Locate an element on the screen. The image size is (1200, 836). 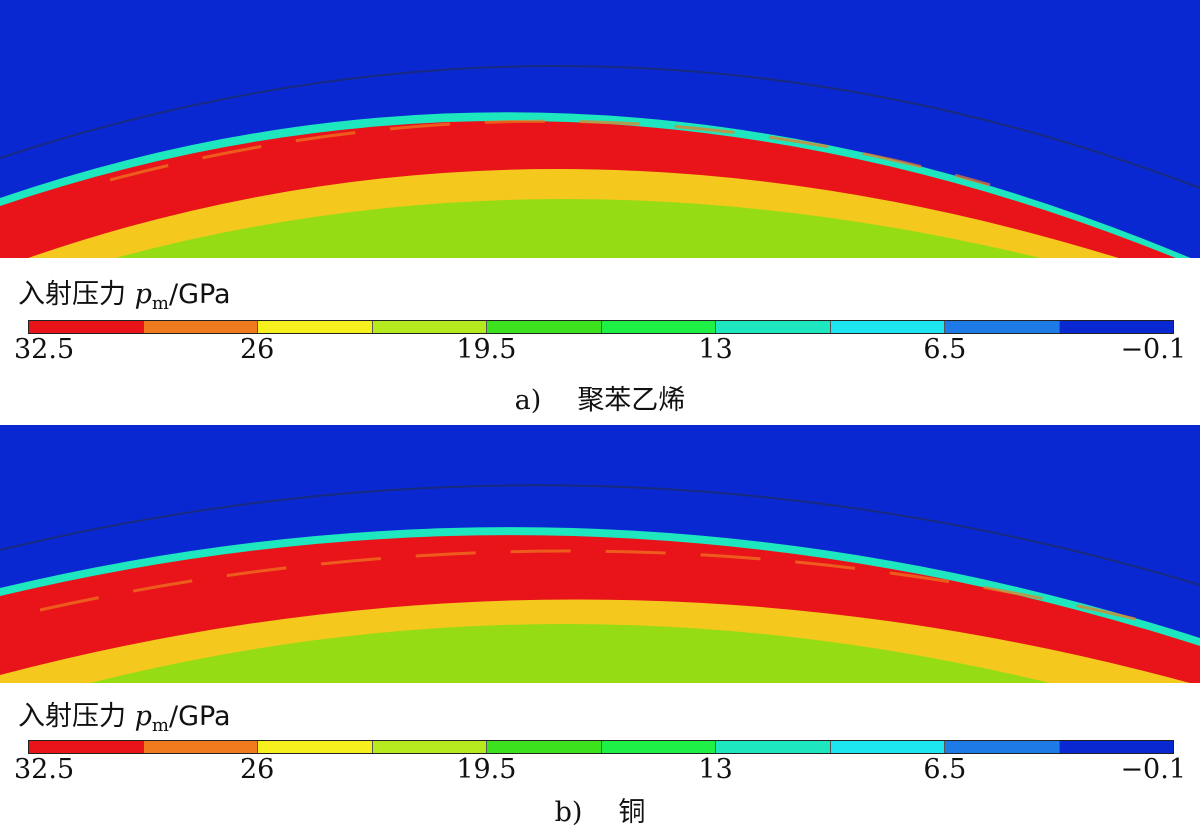
legend-label-a: 入射压力 pm/GPa is located at coordinates (124, 296).